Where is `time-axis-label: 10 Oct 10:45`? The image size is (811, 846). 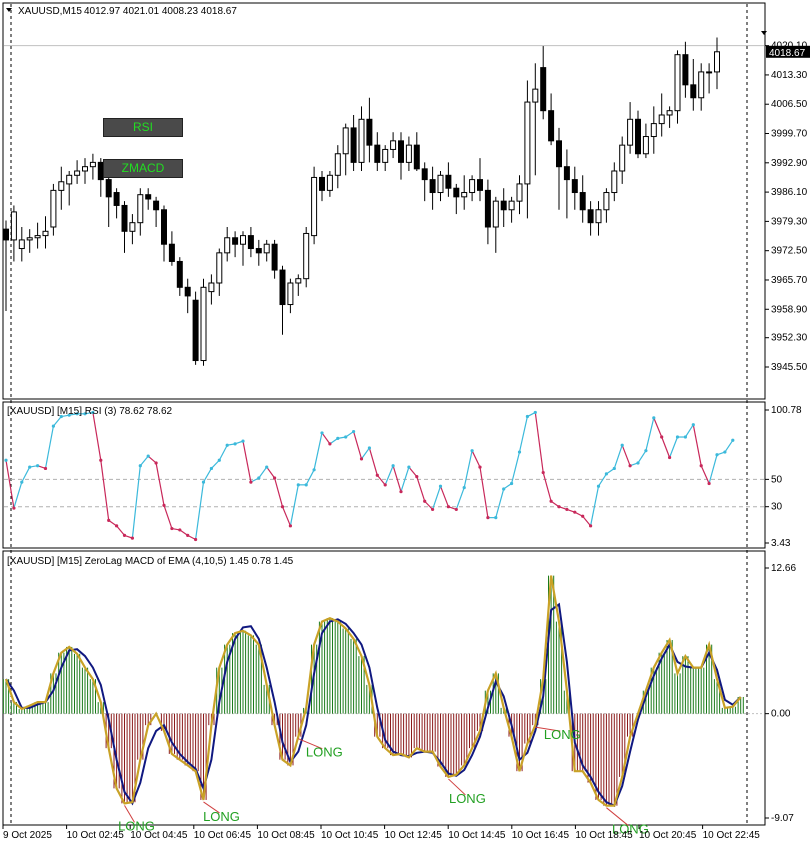
time-axis-label: 10 Oct 10:45 is located at coordinates (350, 835).